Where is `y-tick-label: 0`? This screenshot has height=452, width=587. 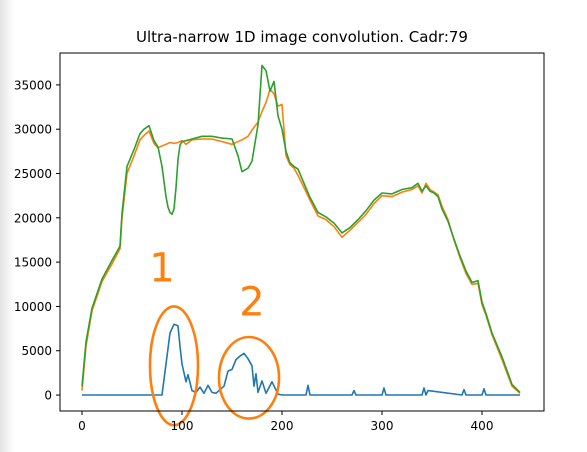
y-tick-label: 0 is located at coordinates (48, 396).